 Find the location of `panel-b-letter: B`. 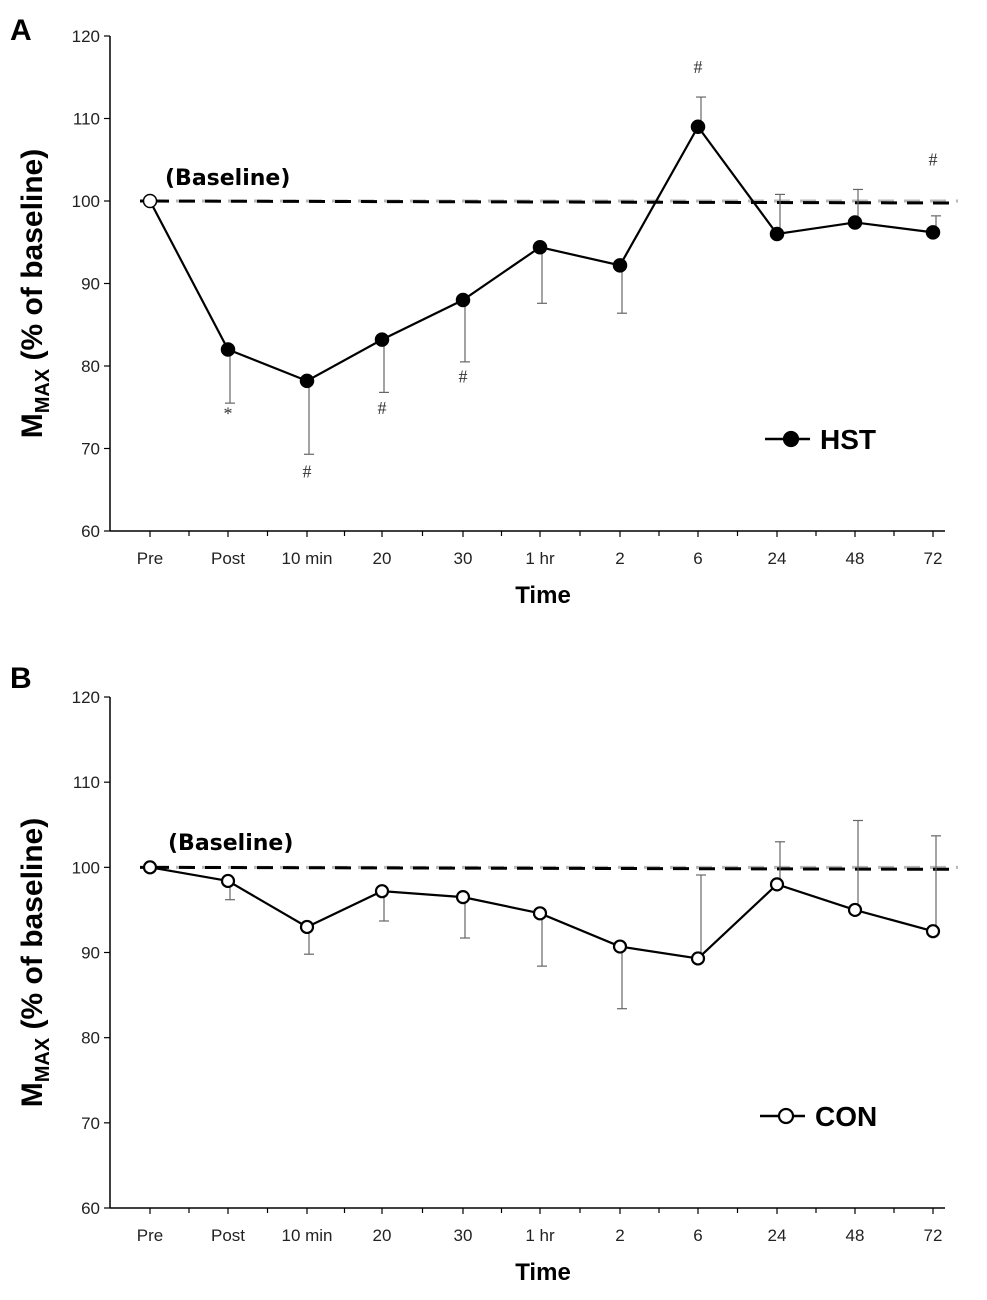

panel-b-letter: B is located at coordinates (21, 678).